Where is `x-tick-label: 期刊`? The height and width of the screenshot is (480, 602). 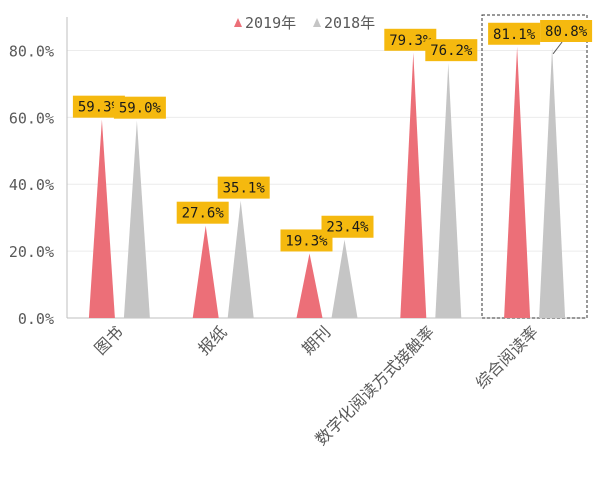
x-tick-label: 期刊 is located at coordinates (316, 340).